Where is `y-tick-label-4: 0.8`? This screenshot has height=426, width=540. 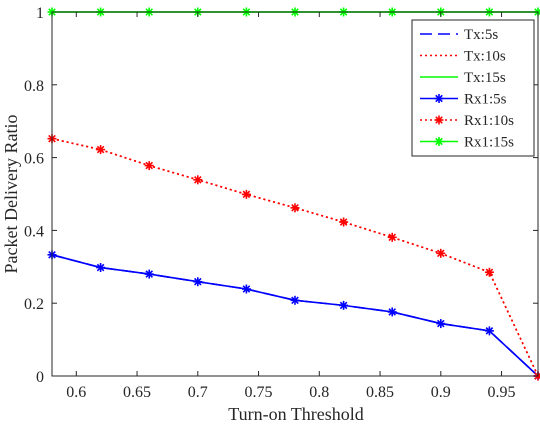
y-tick-label-4: 0.8 is located at coordinates (34, 86).